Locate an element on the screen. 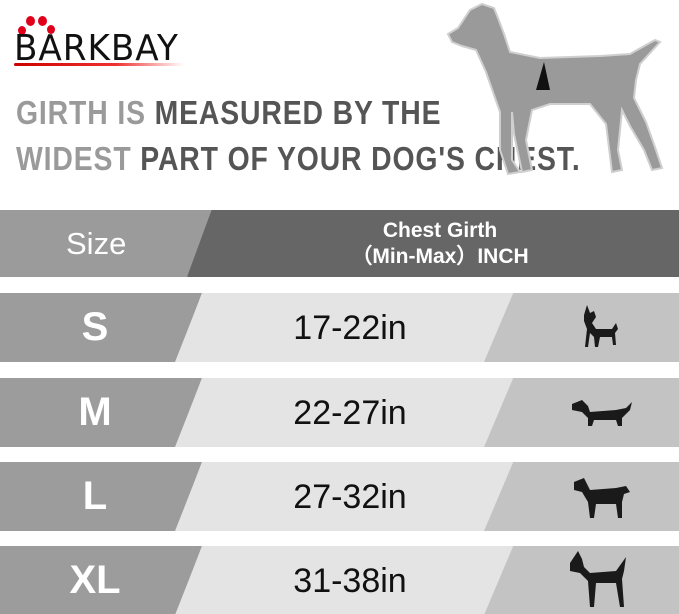 The image size is (679, 614). header-girth-label: Chest Girth （Min-Max）INCH is located at coordinates (440, 244).